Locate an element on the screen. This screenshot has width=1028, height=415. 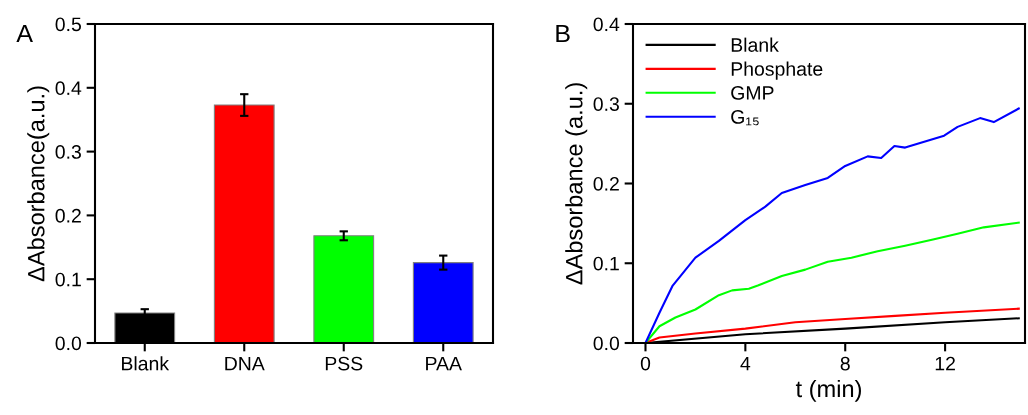
x-tick-label: 4 is located at coordinates (745, 363).